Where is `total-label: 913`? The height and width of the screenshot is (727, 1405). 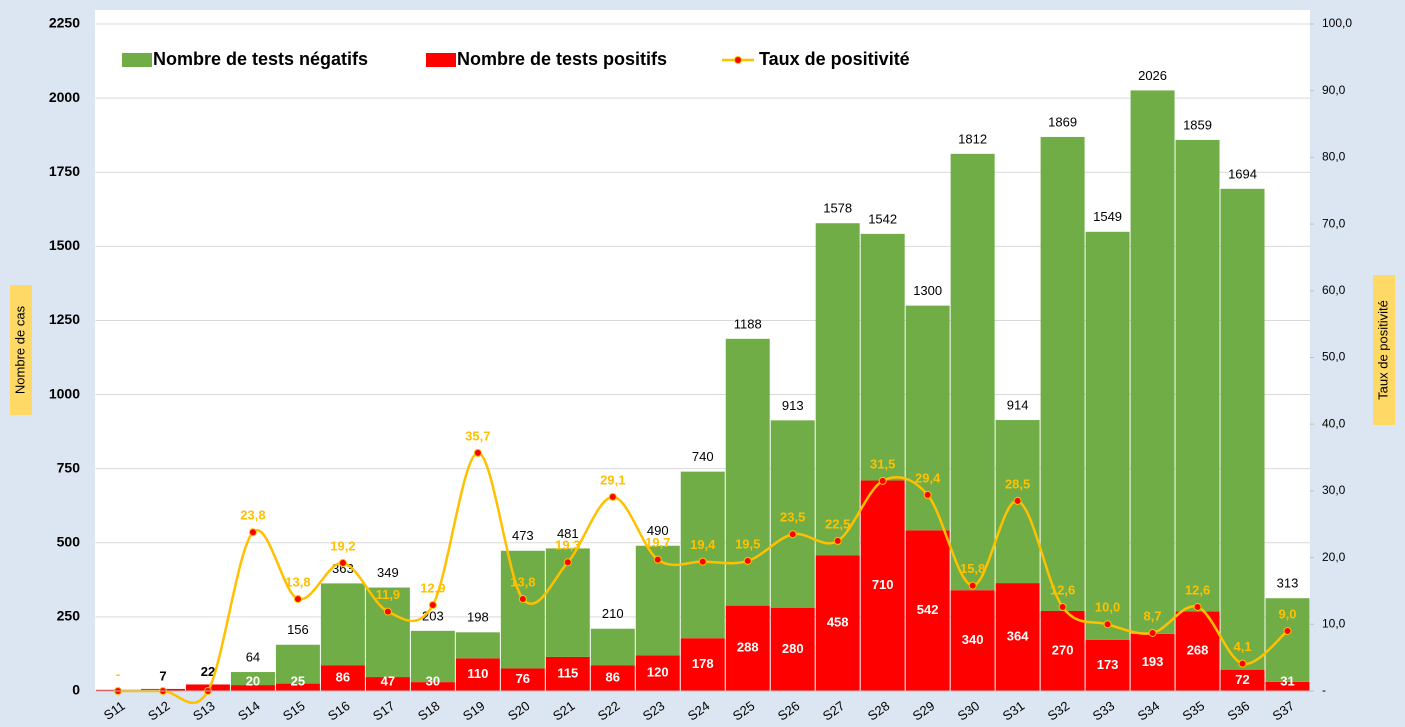 total-label: 913 is located at coordinates (793, 405).